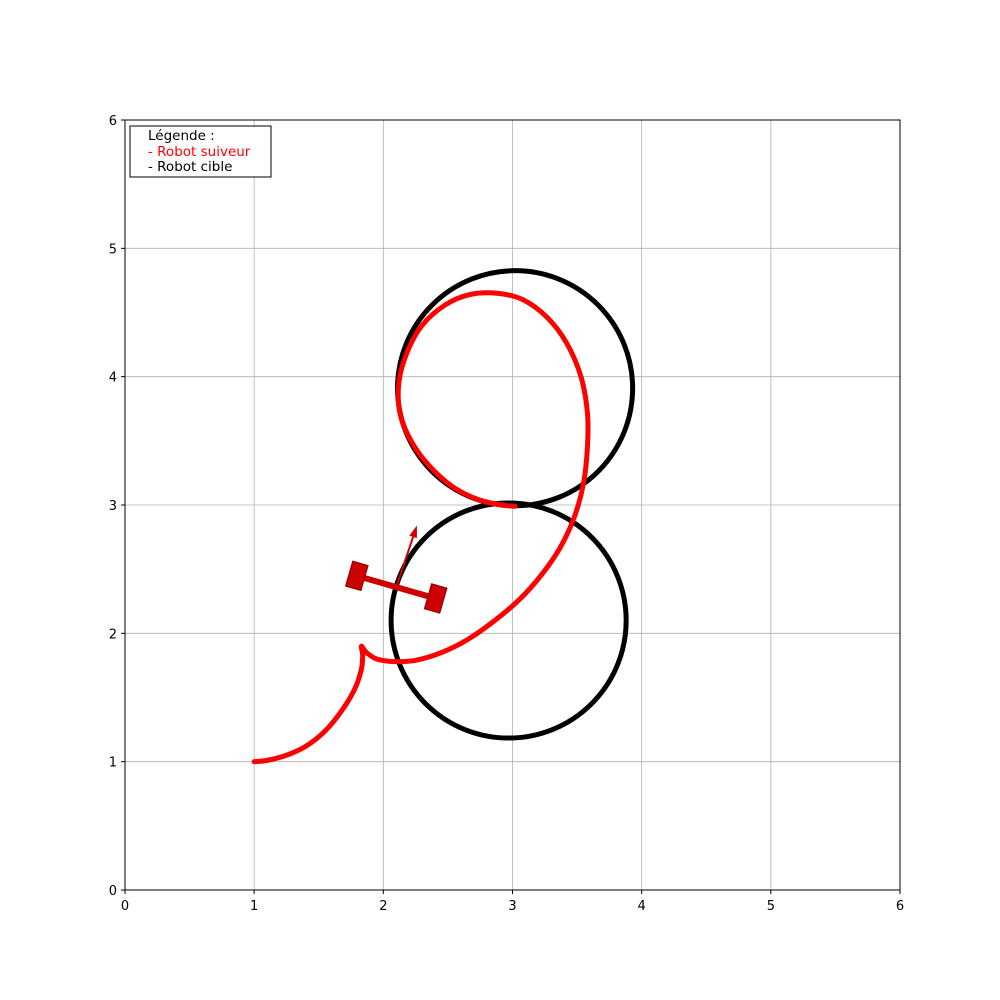 The image size is (1000, 1000). What do you see at coordinates (113, 378) in the screenshot?
I see `y-tick-label: 4` at bounding box center [113, 378].